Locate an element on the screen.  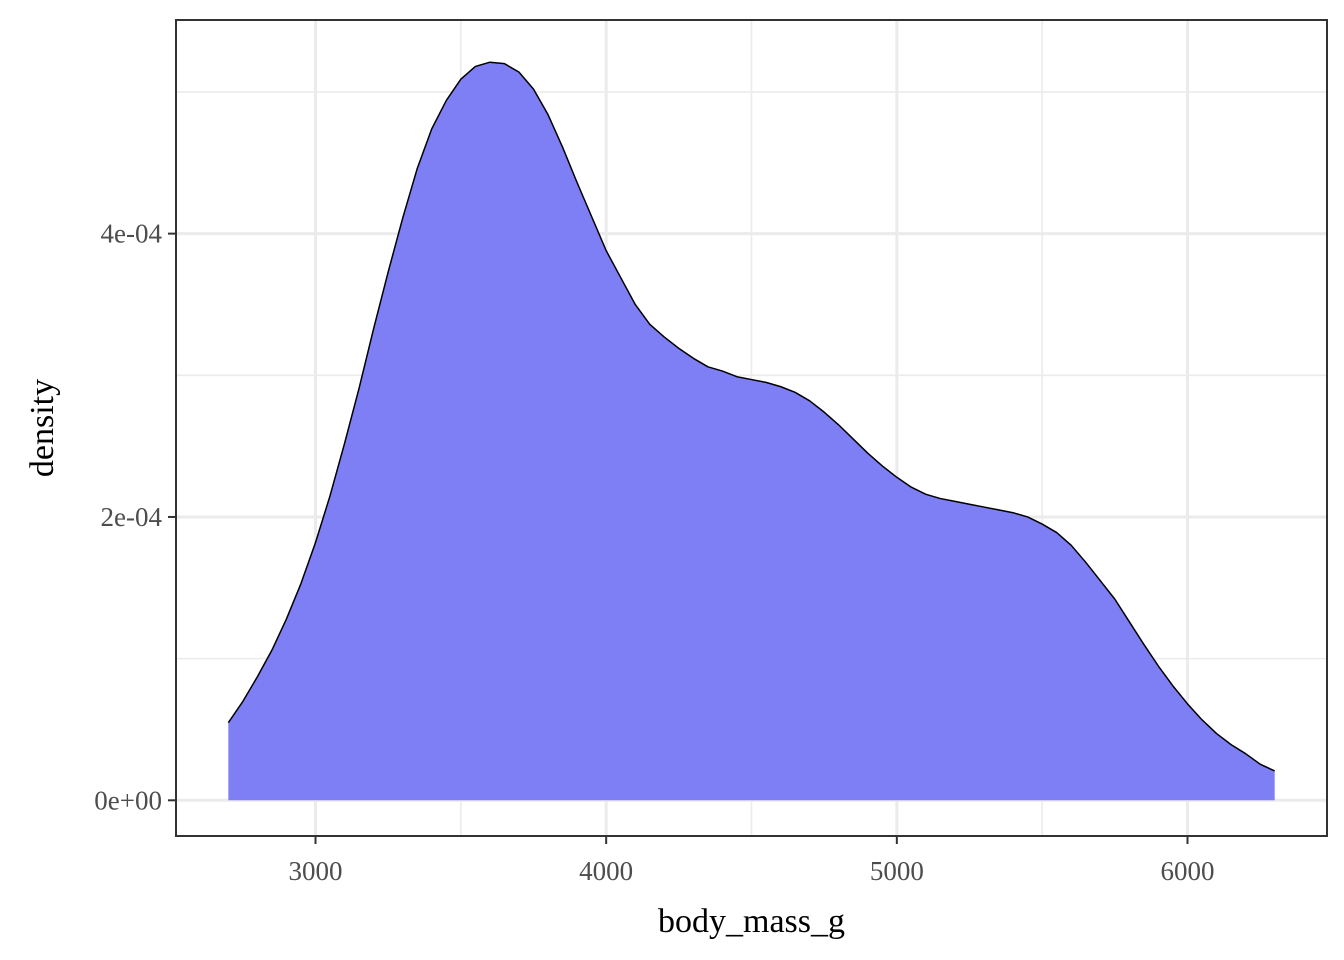
x-tick-label: 3000 is located at coordinates (316, 871).